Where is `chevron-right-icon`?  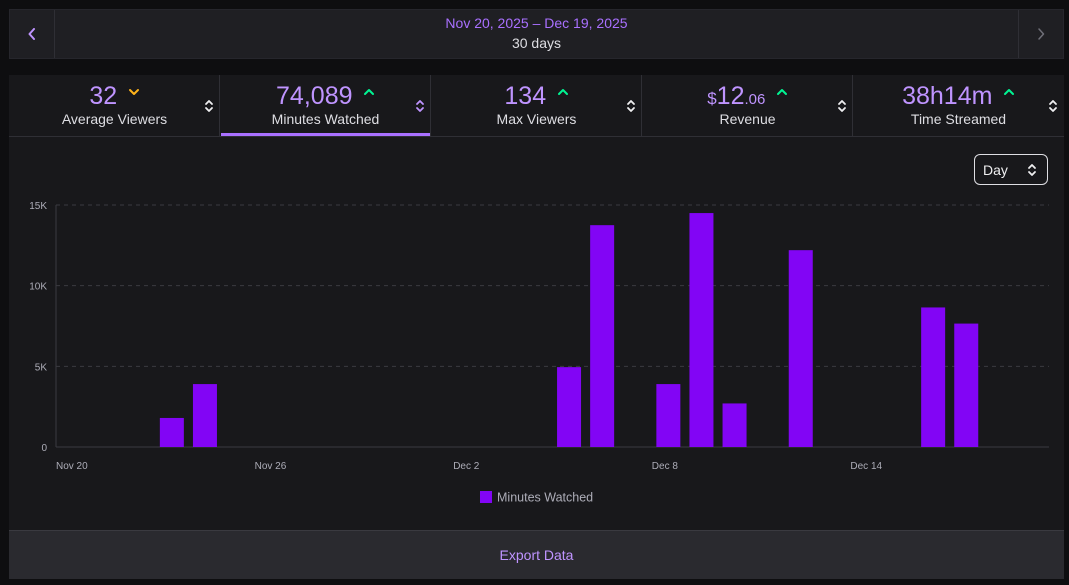 chevron-right-icon is located at coordinates (1041, 34).